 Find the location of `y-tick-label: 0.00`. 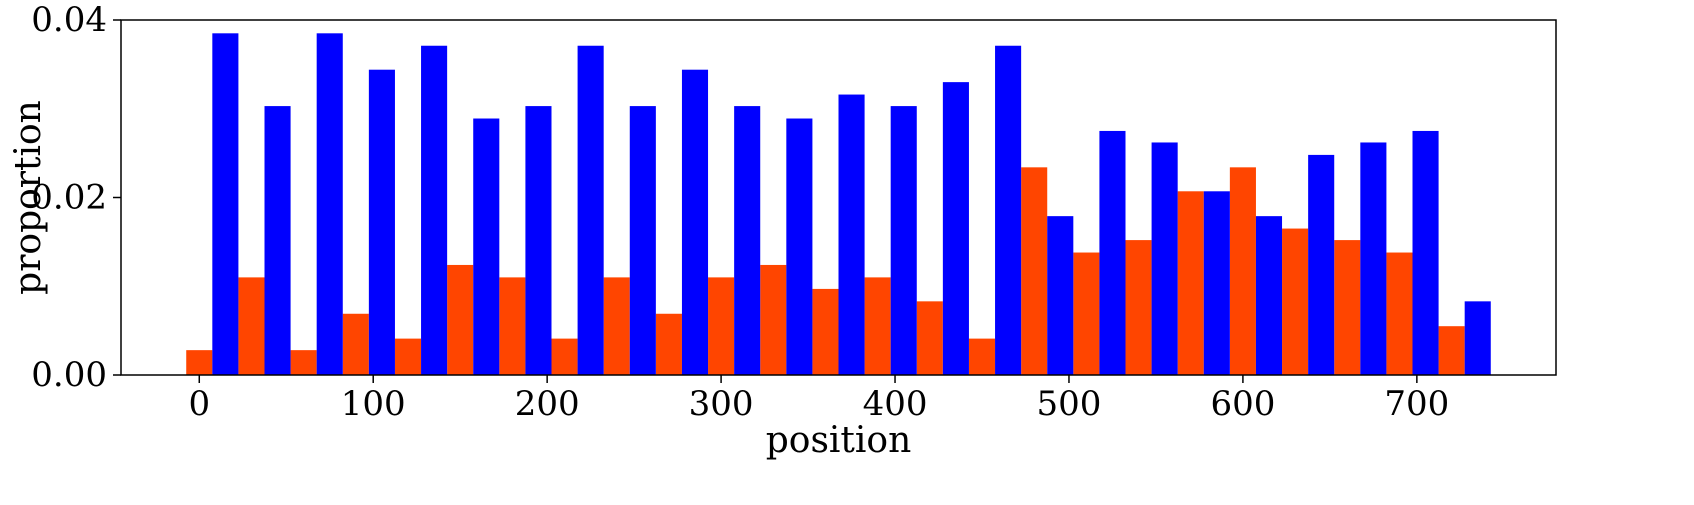

y-tick-label: 0.00 is located at coordinates (69, 375).